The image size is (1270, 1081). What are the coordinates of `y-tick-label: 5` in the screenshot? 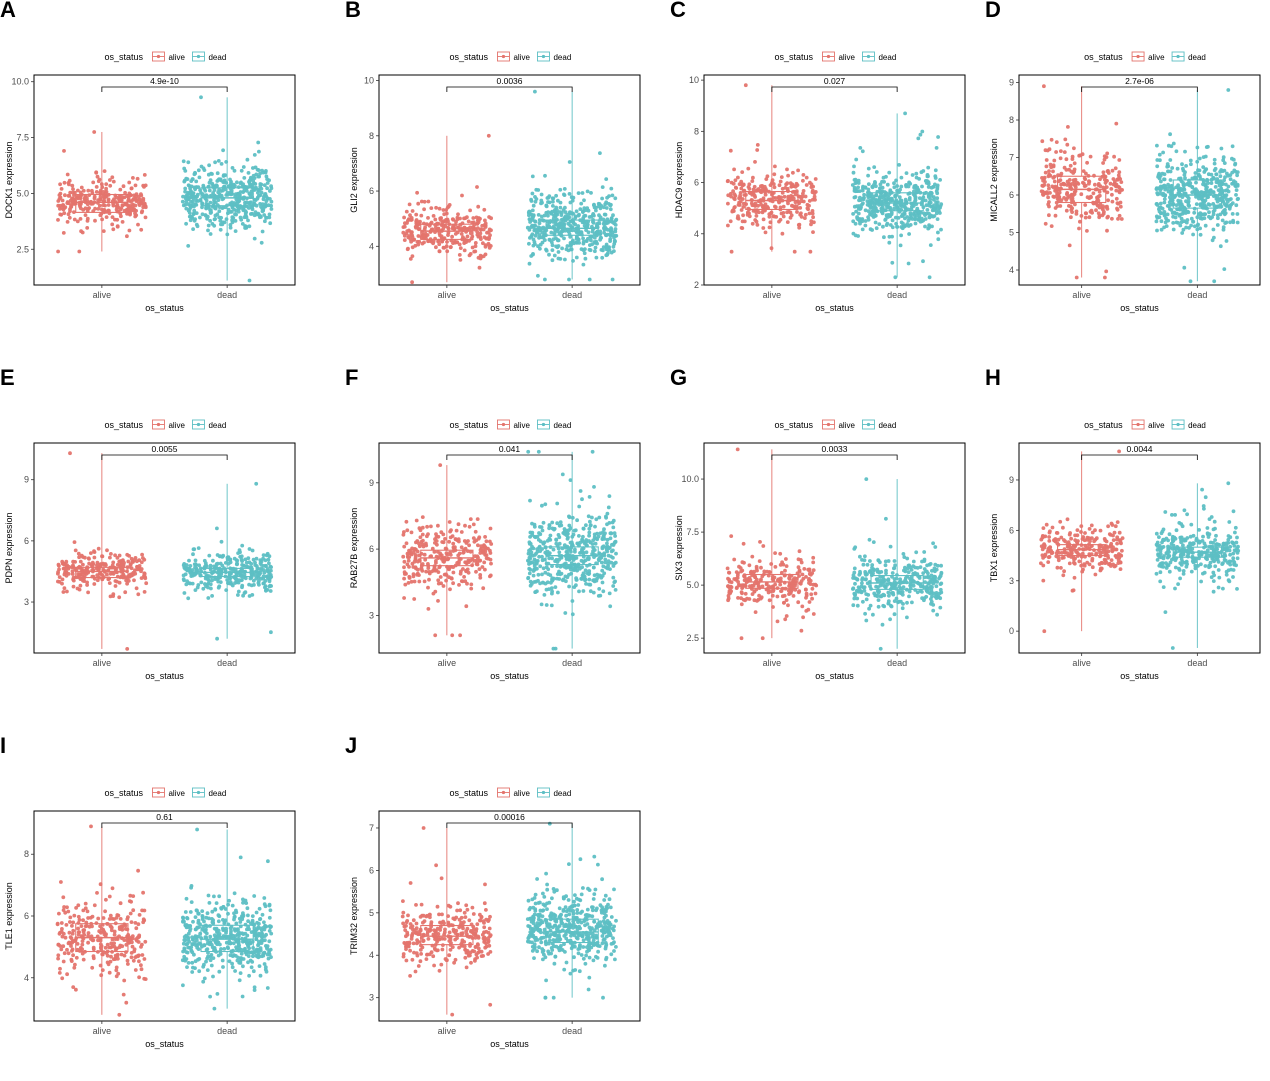 It's located at (1011, 233).